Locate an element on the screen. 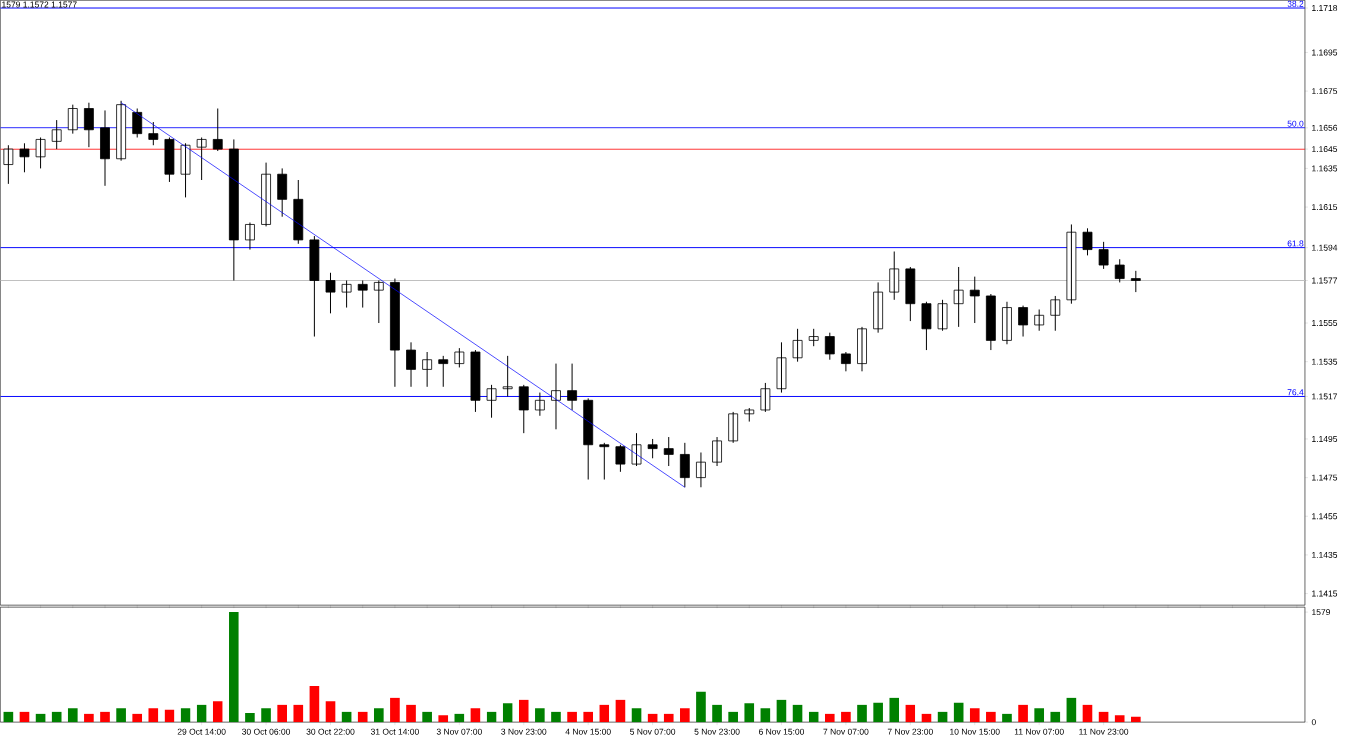  annotation: 76.4 is located at coordinates (1295, 392).